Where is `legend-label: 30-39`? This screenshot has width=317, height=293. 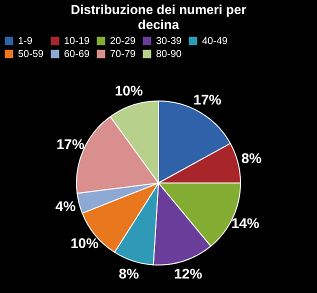
legend-label: 30-39 is located at coordinates (169, 41).